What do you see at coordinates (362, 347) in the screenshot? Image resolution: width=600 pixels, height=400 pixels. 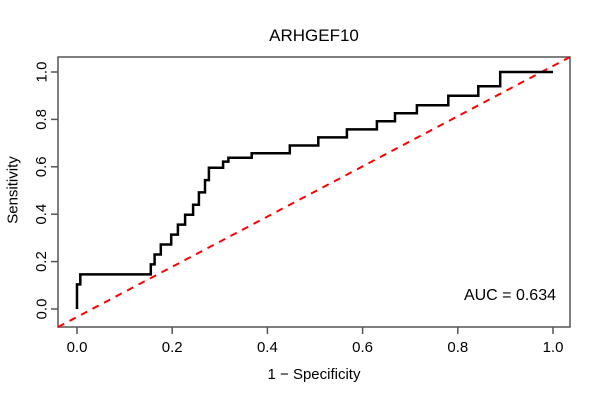 I see `x-tick-label: 0.6` at bounding box center [362, 347].